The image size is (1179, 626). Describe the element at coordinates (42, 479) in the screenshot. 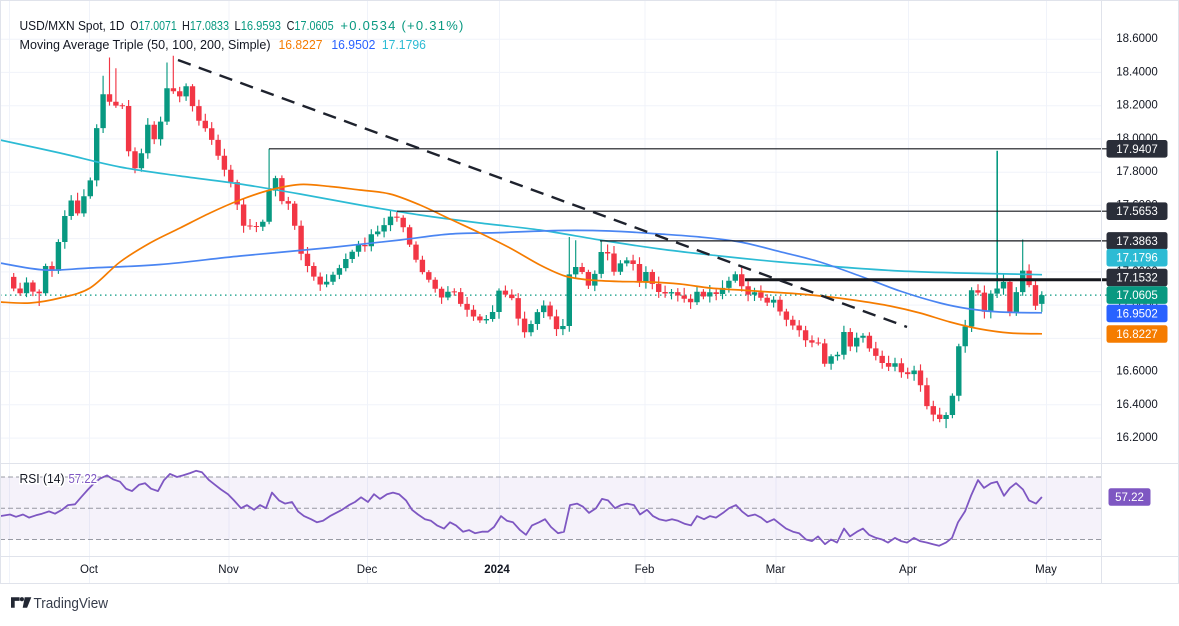

I see `svg-text: RSI (14)` at that location.